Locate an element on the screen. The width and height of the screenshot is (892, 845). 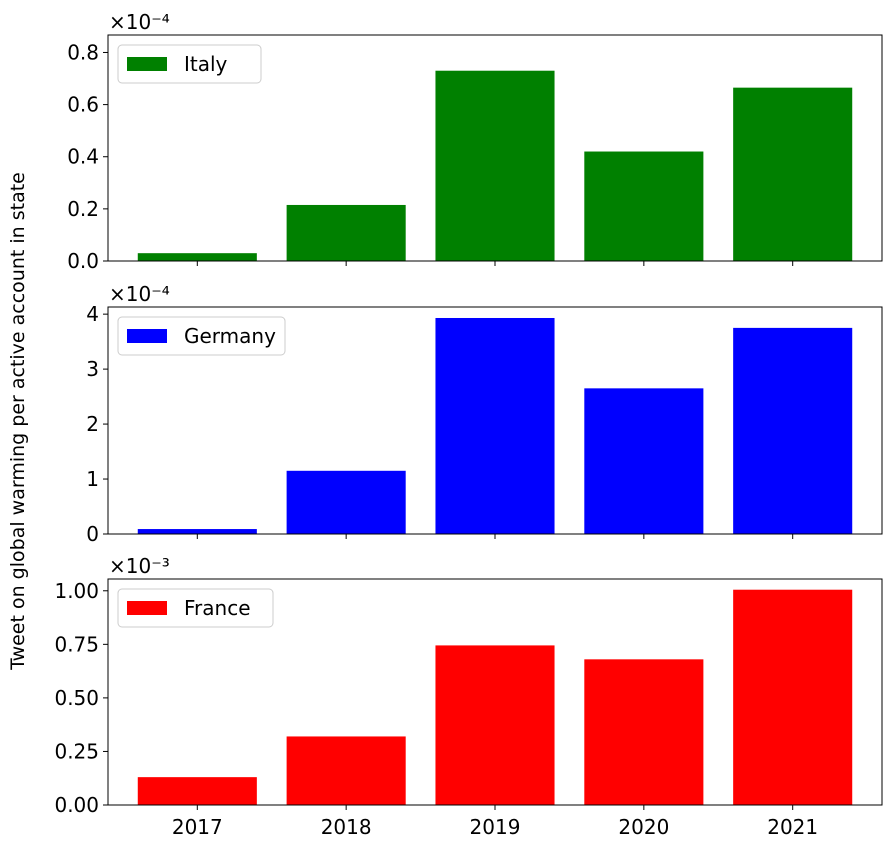
y-tick-label: 1.00 is located at coordinates (76, 591).